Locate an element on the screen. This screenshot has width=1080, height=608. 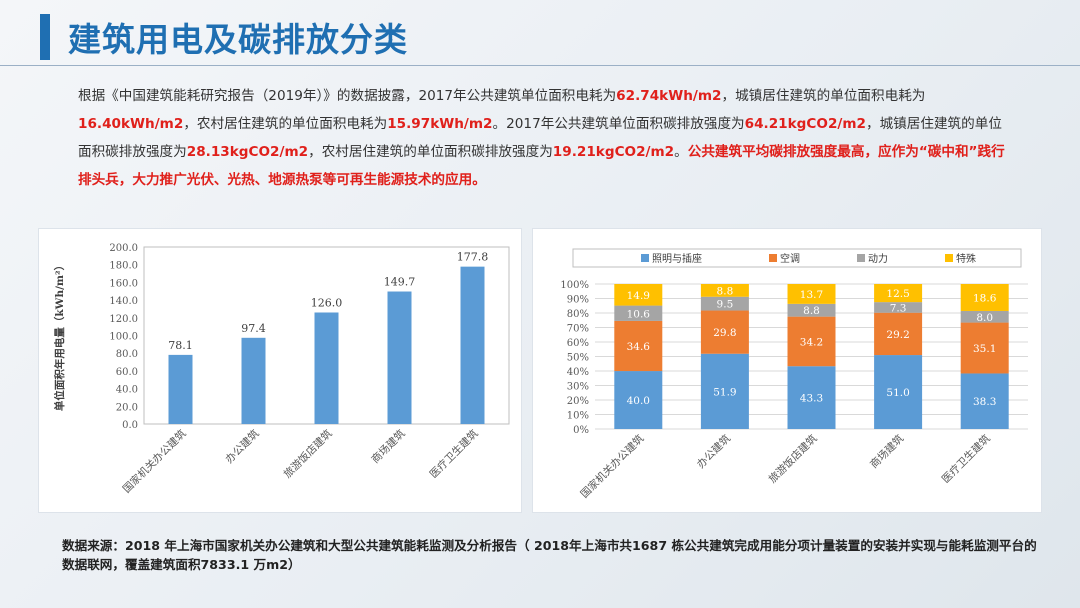
y-tick-label: 80.0 is located at coordinates (127, 354).